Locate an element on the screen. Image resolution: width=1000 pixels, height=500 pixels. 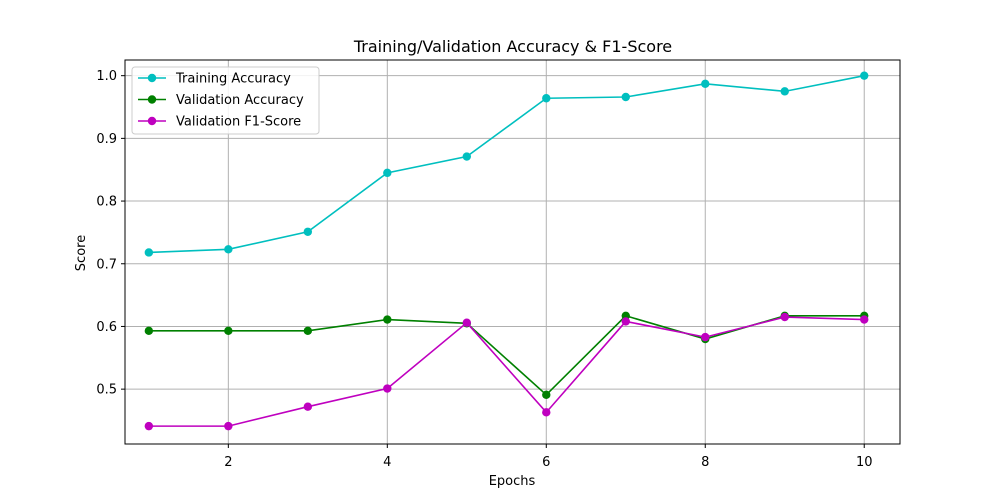
x-tick-label: 2 is located at coordinates (228, 462).